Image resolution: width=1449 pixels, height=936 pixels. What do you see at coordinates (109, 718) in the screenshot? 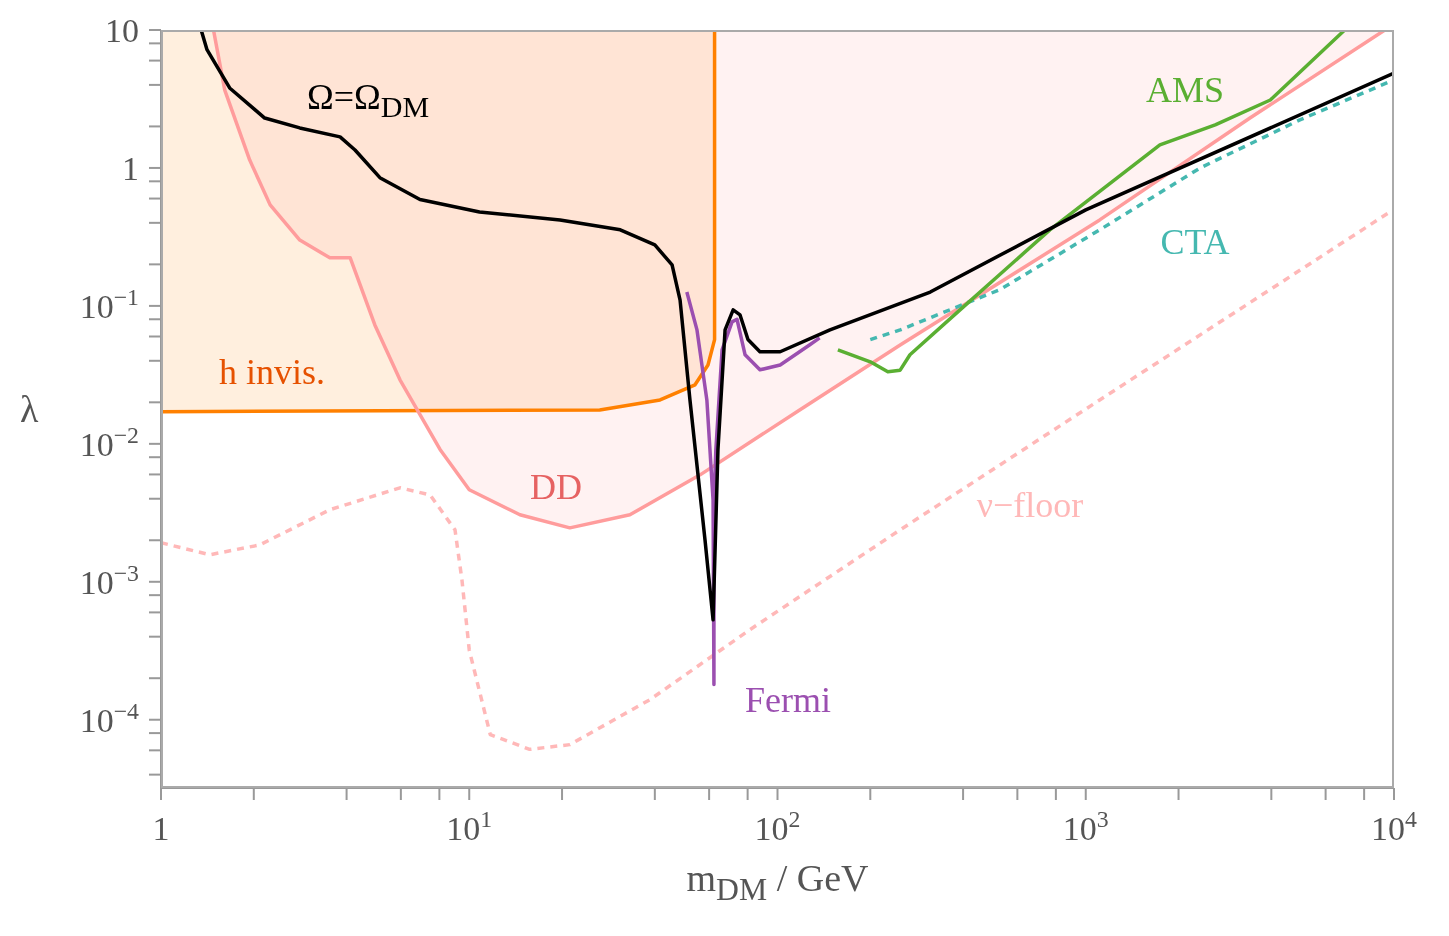
I see `y-tick-label: 10$^{−4}$` at bounding box center [109, 718].